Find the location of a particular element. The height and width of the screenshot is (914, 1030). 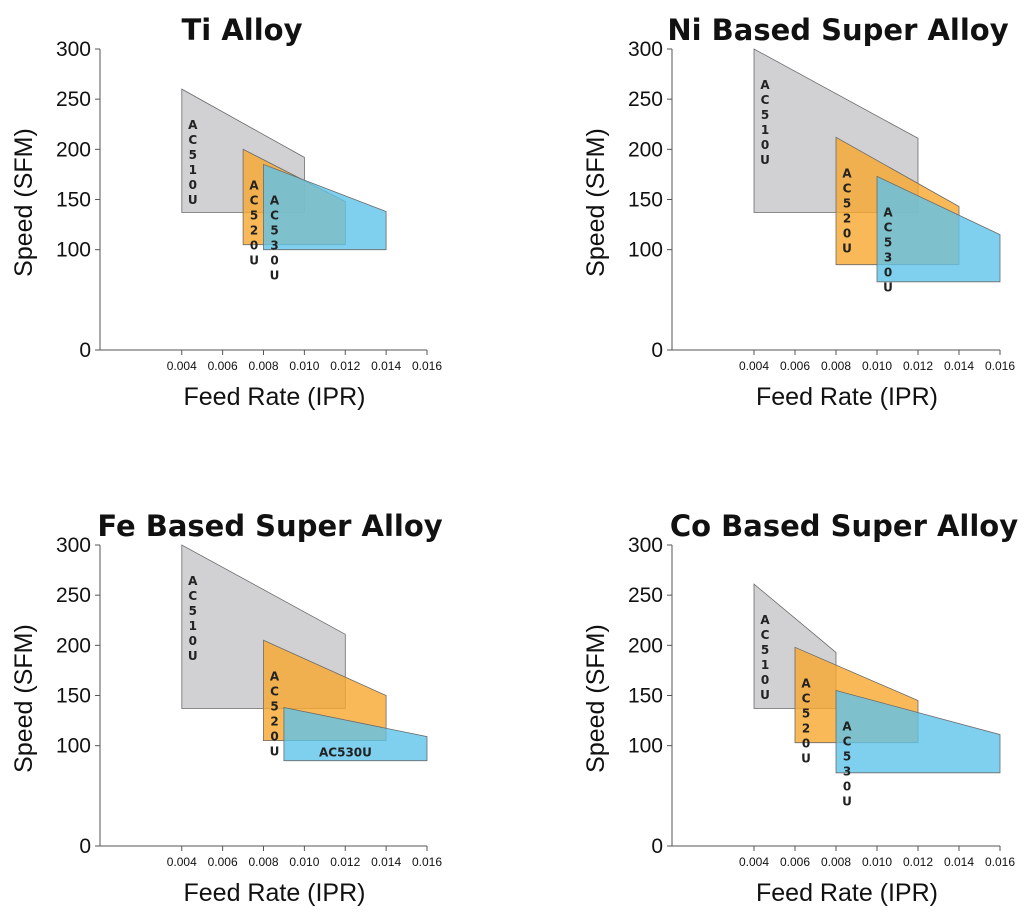

chart-title: Fe Based Super Alloy is located at coordinates (269, 526).